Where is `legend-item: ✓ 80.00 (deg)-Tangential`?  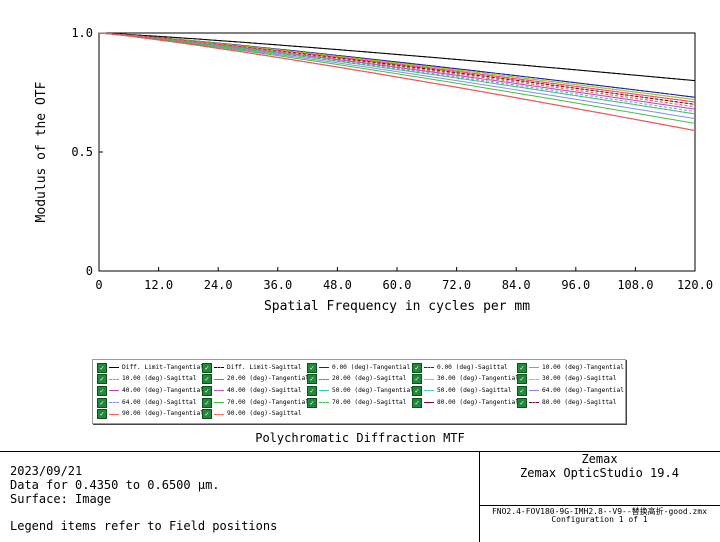 legend-item: ✓ 80.00 (deg)-Tangential is located at coordinates (465, 403).